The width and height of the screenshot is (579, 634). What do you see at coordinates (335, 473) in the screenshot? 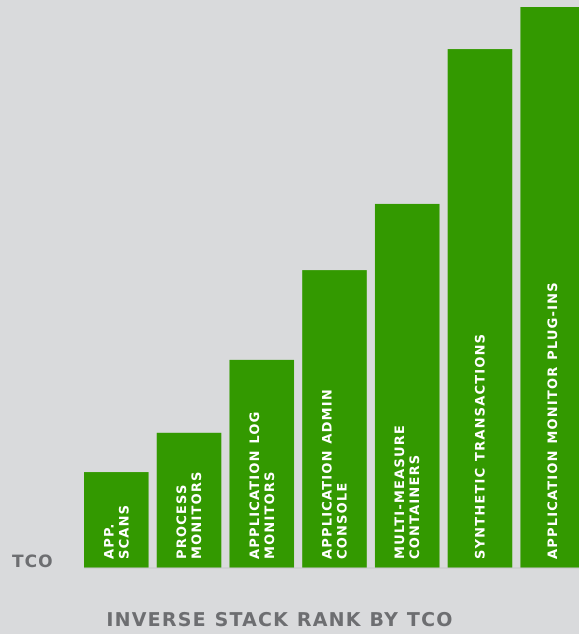
I see `x-tick-label: APPLICATION ADMIN CONSOLE` at bounding box center [335, 473].